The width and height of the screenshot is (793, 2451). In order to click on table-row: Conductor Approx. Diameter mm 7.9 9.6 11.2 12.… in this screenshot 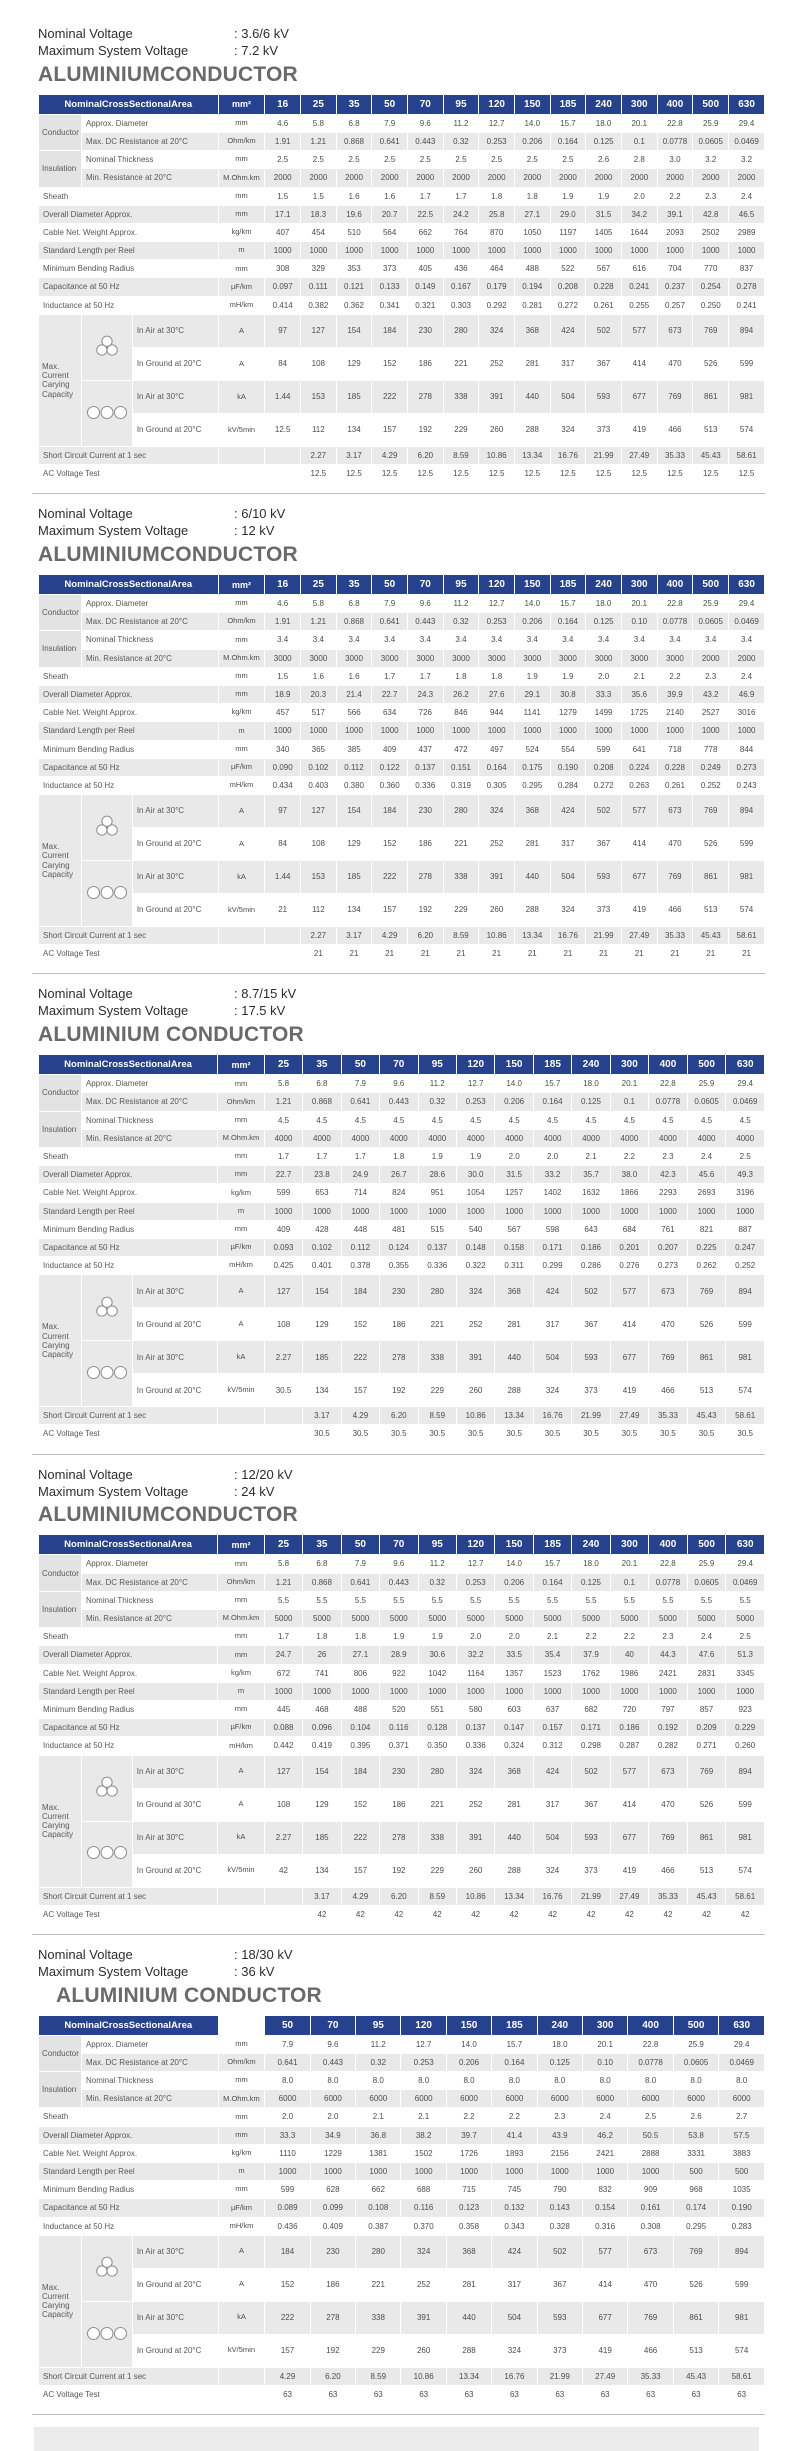, I will do `click(401, 2053)`.